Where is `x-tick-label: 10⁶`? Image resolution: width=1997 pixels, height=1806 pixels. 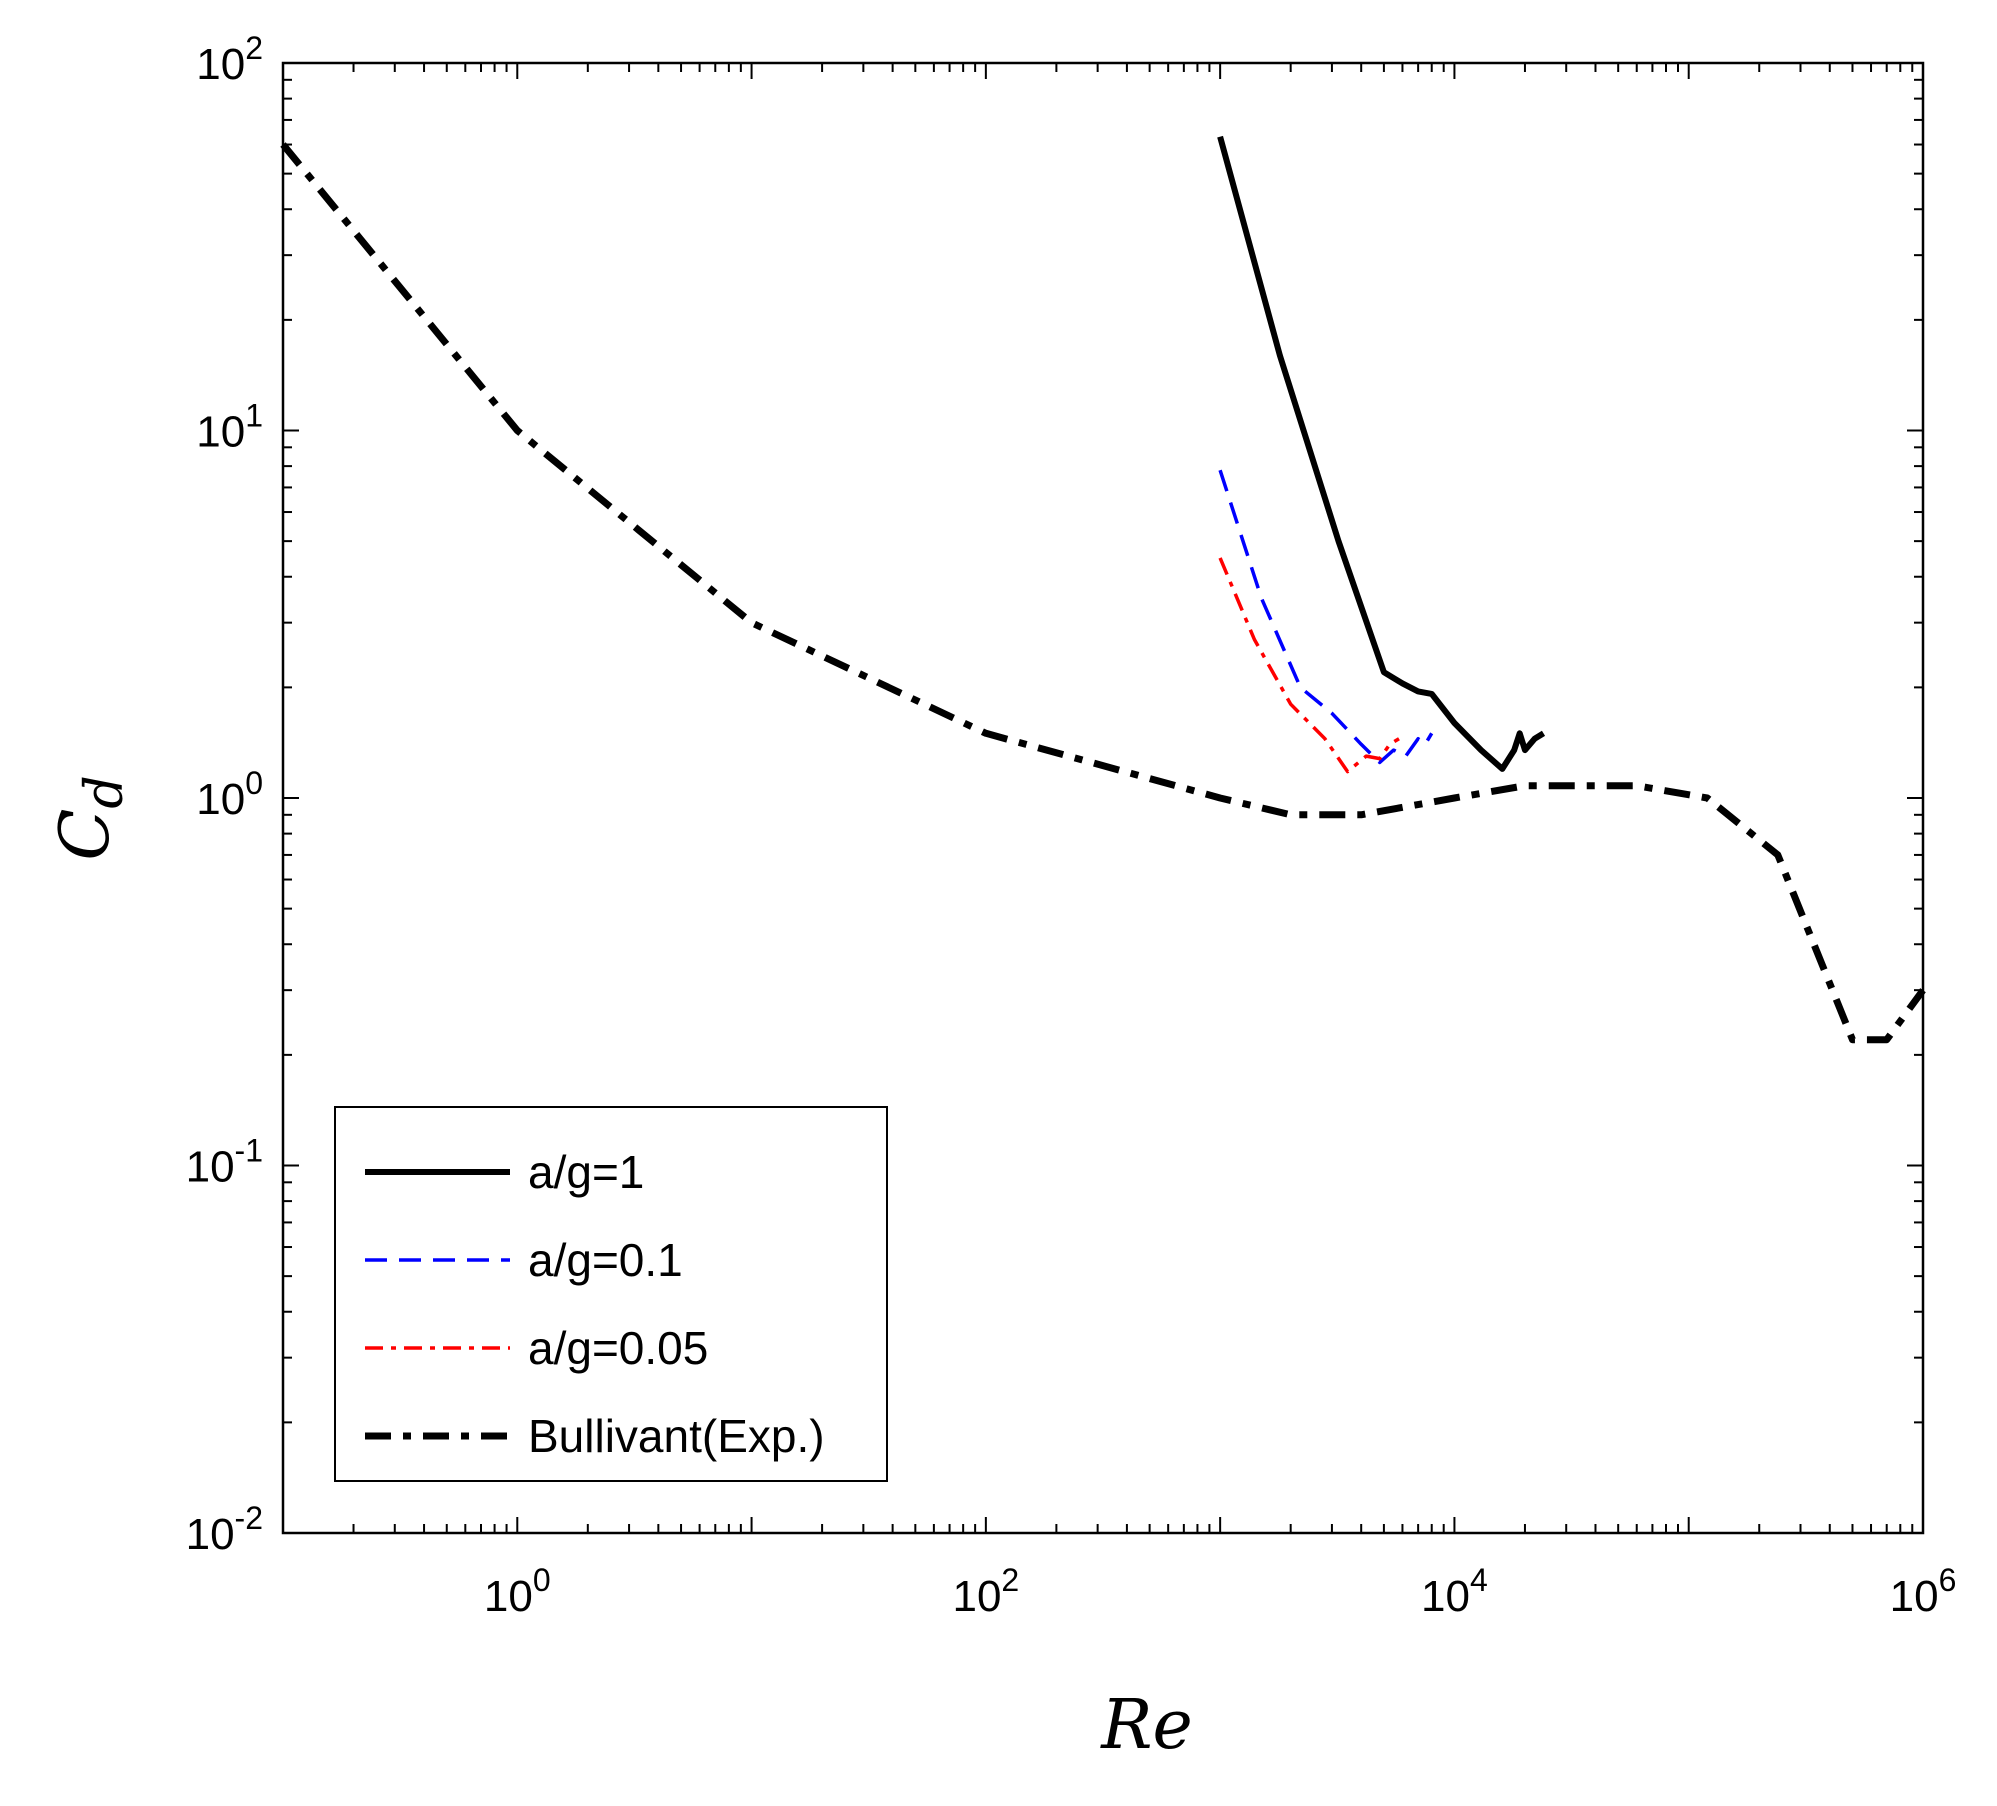
x-tick-label: 10⁶ is located at coordinates (1923, 1591).